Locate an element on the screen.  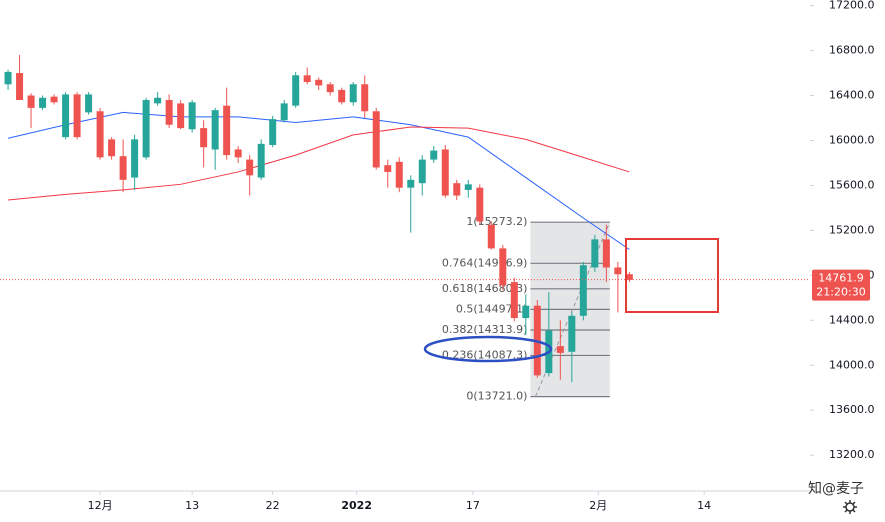
x-tick-label: 13 is located at coordinates (192, 505).